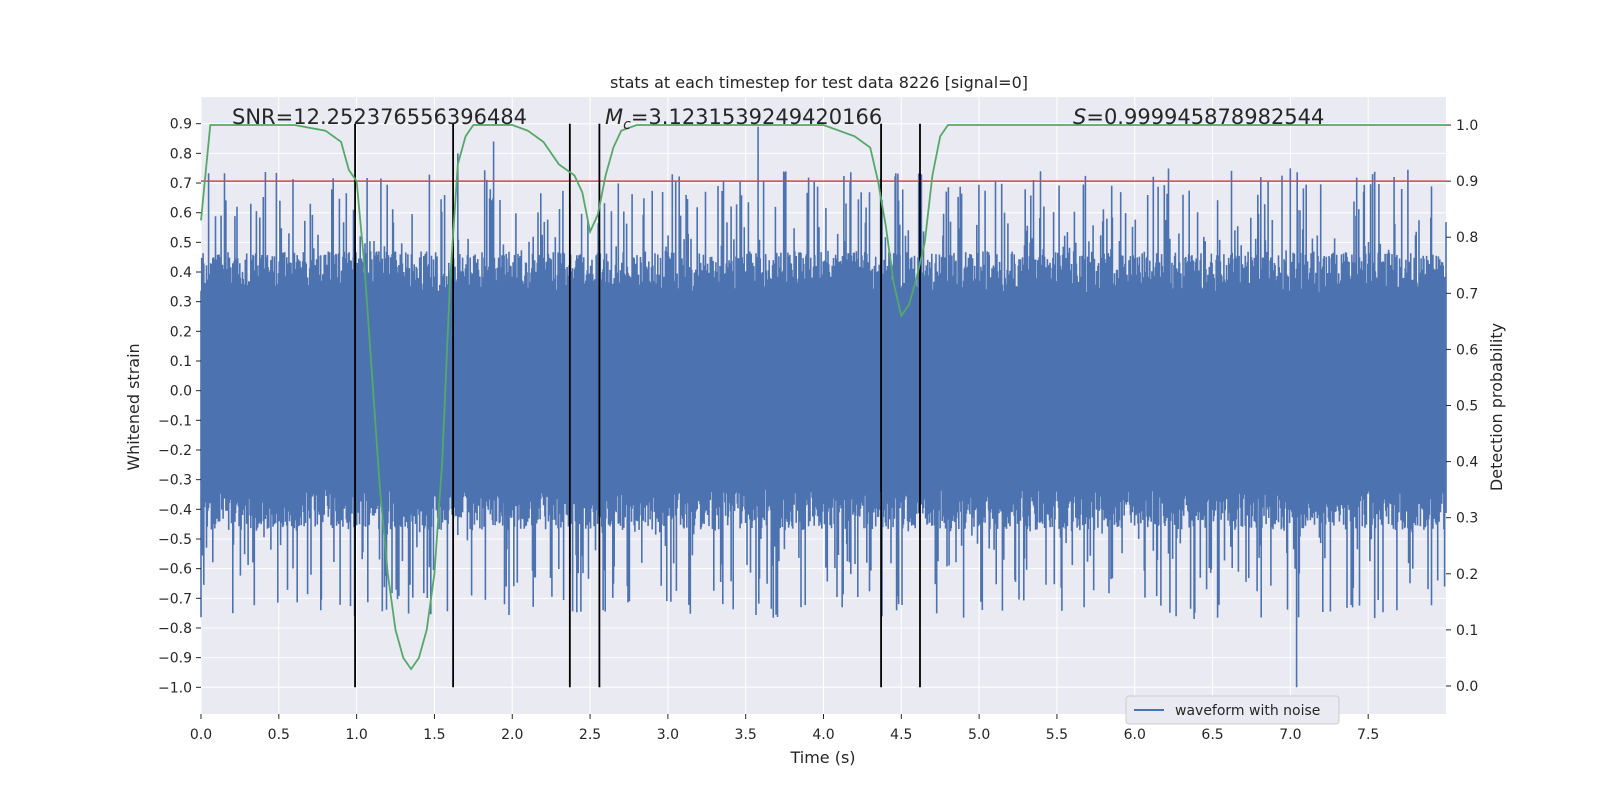 The image size is (1600, 800). I want to click on y-left-tick-label: 0.1, so click(181, 362).